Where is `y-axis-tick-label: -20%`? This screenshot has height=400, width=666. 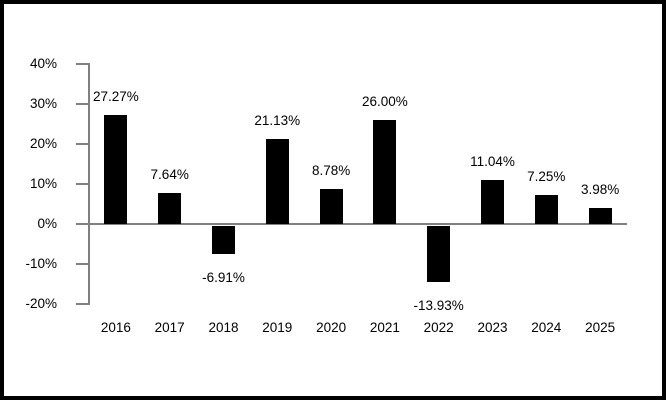 y-axis-tick-label: -20% is located at coordinates (41, 303).